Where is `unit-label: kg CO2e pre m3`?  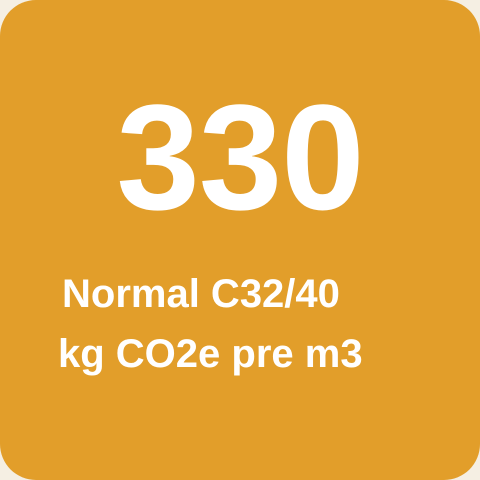
unit-label: kg CO2e pre m3 is located at coordinates (210, 354).